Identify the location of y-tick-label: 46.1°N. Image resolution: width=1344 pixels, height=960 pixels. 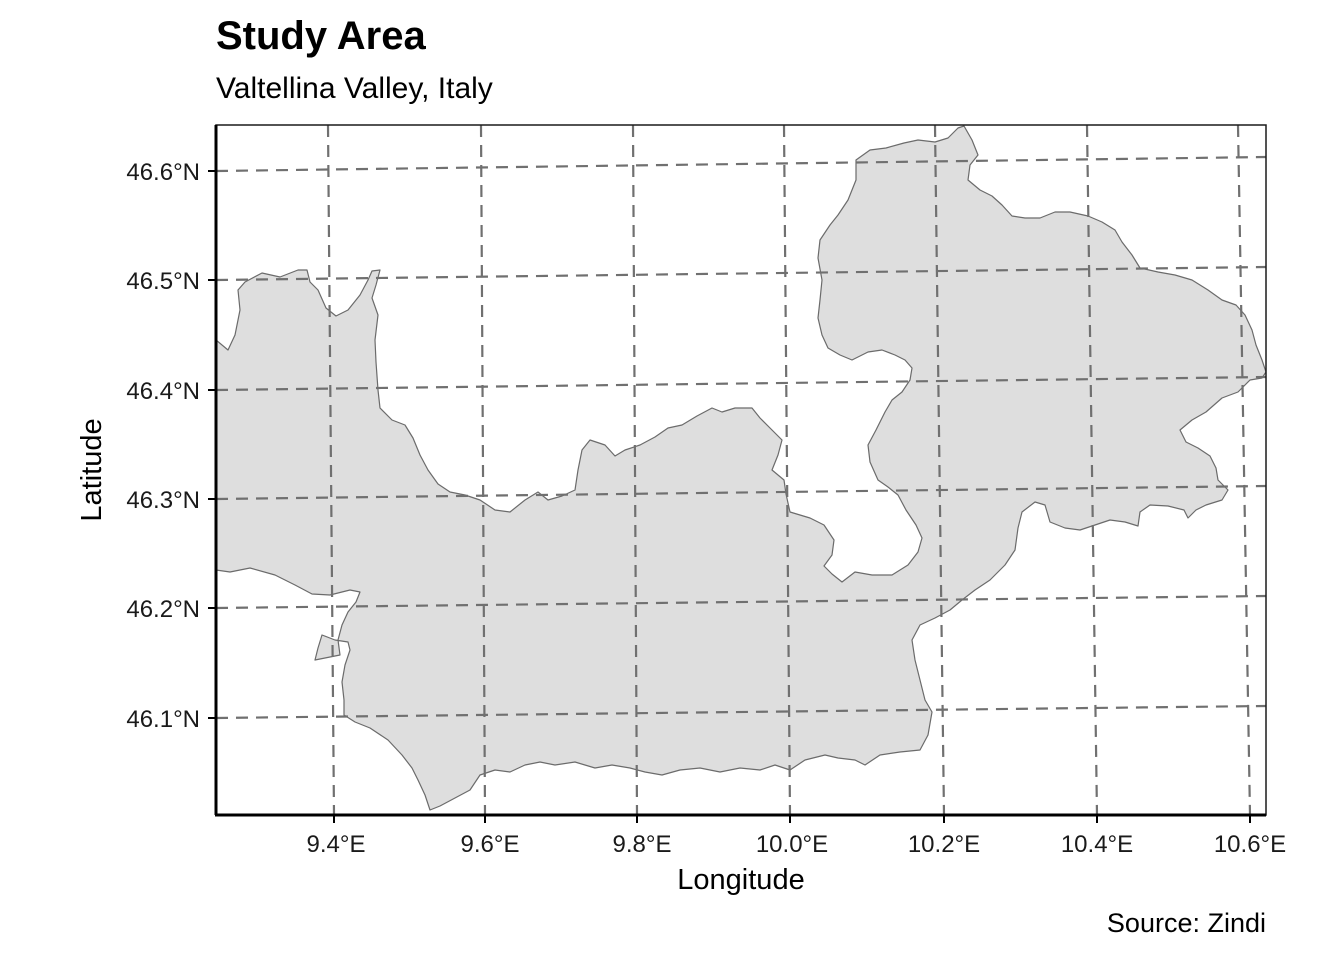
(163, 719).